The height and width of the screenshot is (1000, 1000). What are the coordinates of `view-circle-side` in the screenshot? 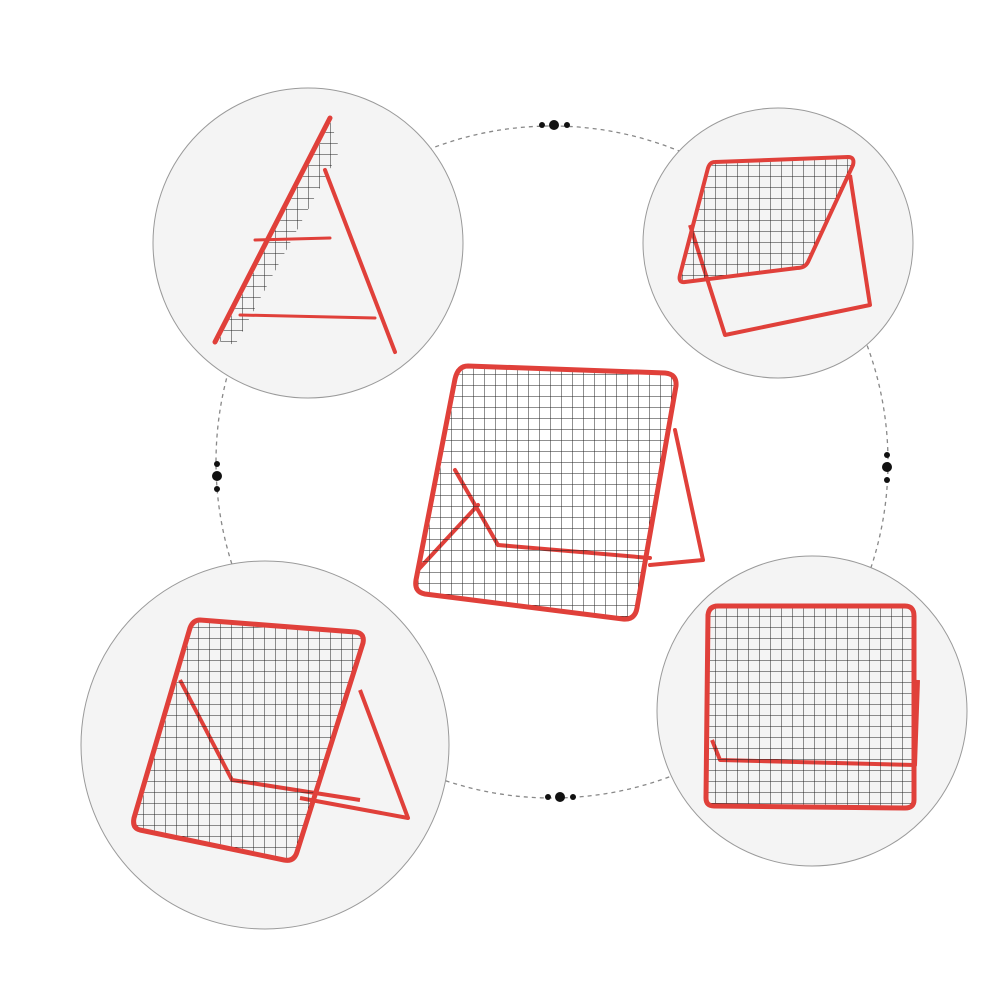 It's located at (308, 243).